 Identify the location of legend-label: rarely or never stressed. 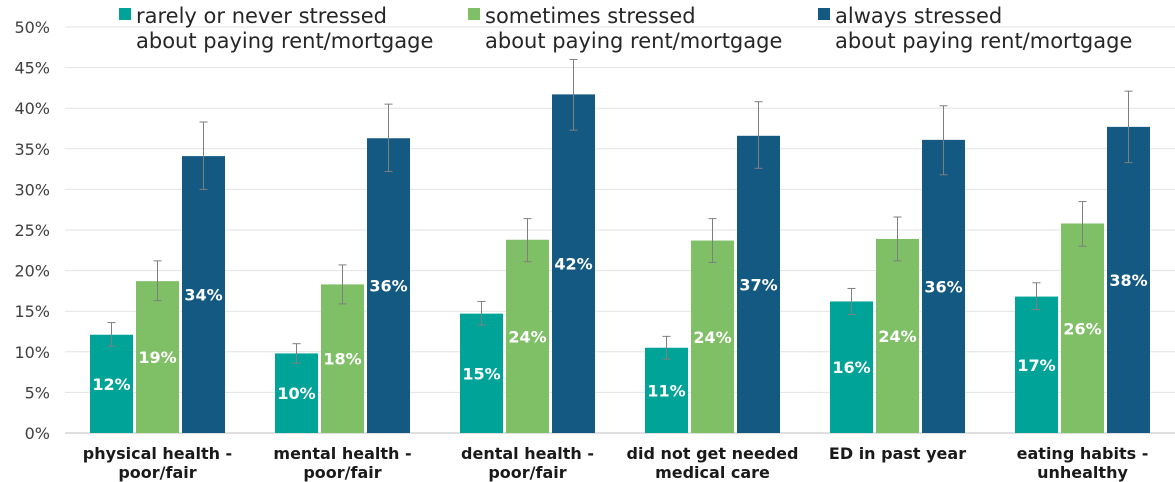
(261, 16).